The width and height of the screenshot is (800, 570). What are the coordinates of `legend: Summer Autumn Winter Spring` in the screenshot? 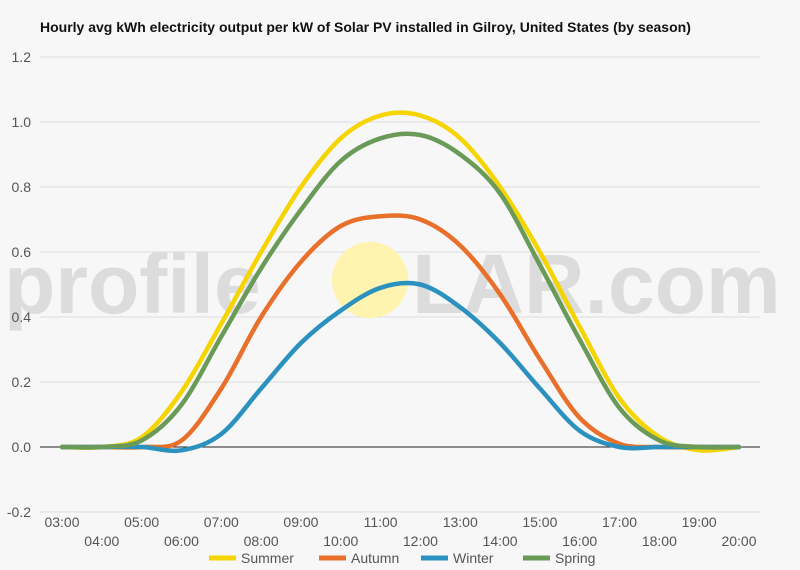 It's located at (402, 558).